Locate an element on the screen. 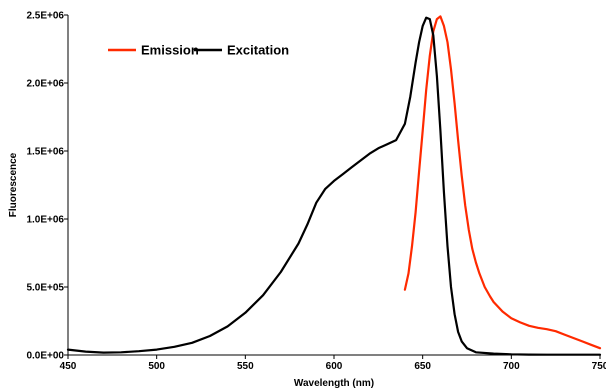 Image resolution: width=606 pixels, height=389 pixels. y-tick-label: 1.5E+06 is located at coordinates (45, 152).